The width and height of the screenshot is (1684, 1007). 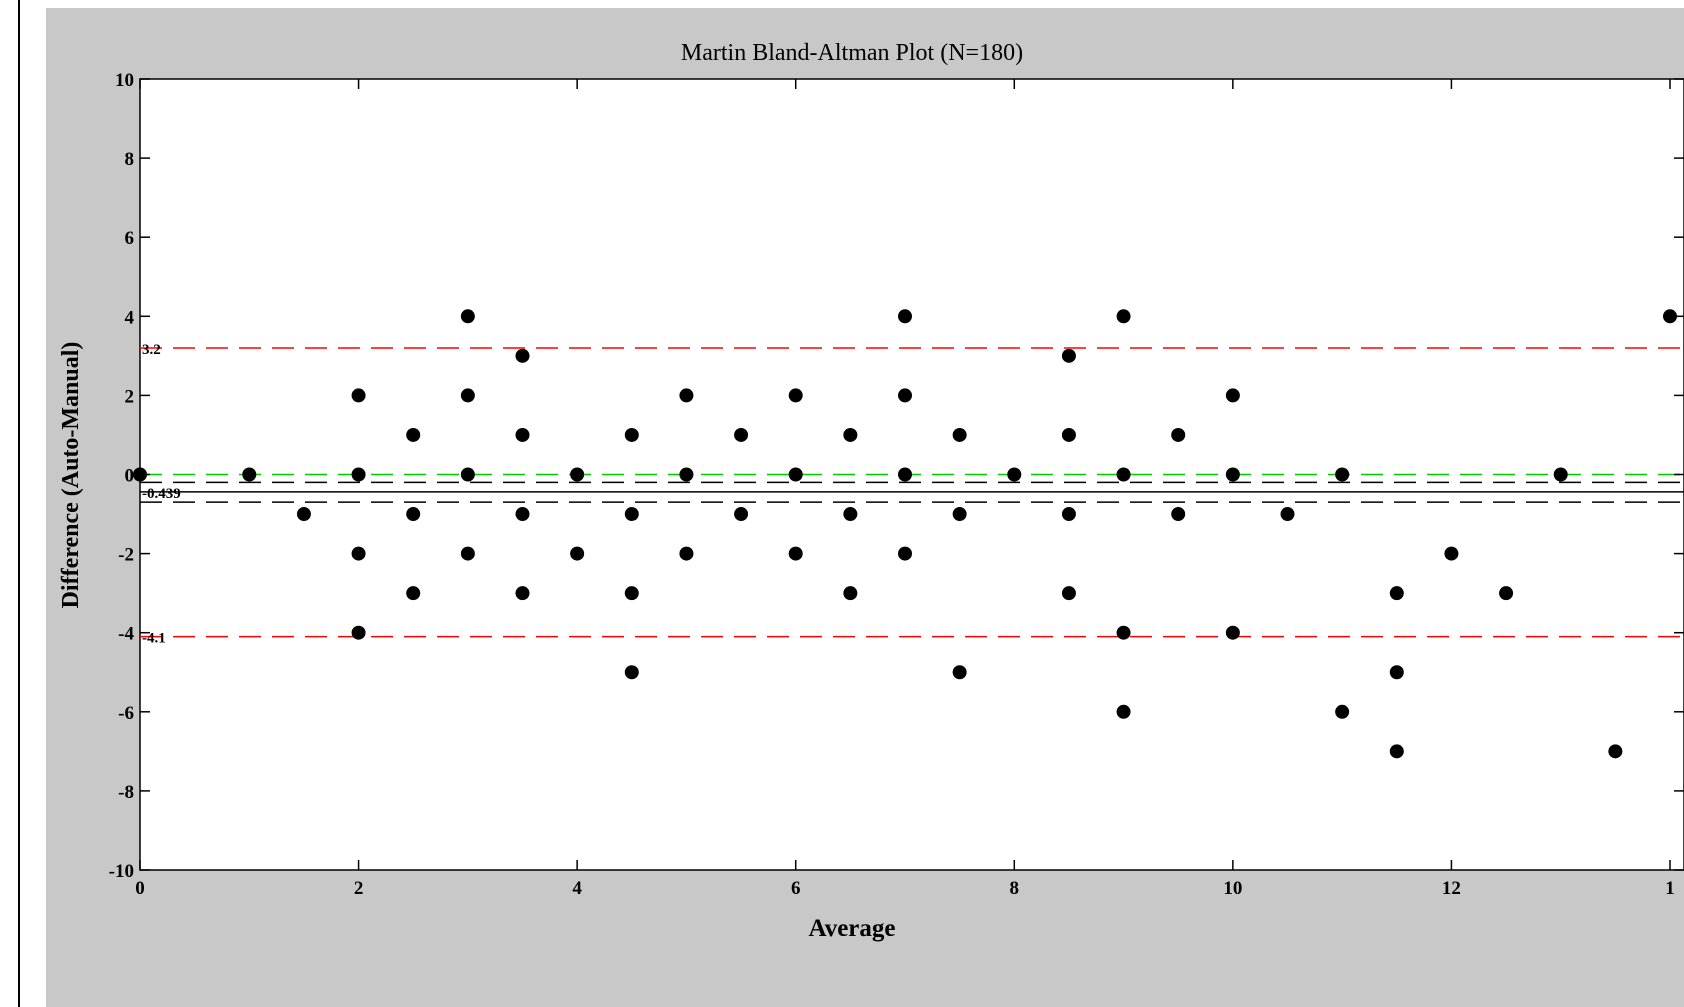 What do you see at coordinates (154, 639) in the screenshot?
I see `reference-line-label: -4.1` at bounding box center [154, 639].